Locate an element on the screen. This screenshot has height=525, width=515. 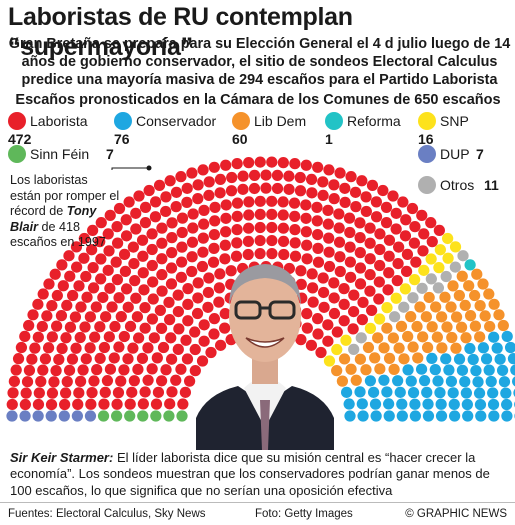
legend-count-otros: 11 is located at coordinates (491, 185).